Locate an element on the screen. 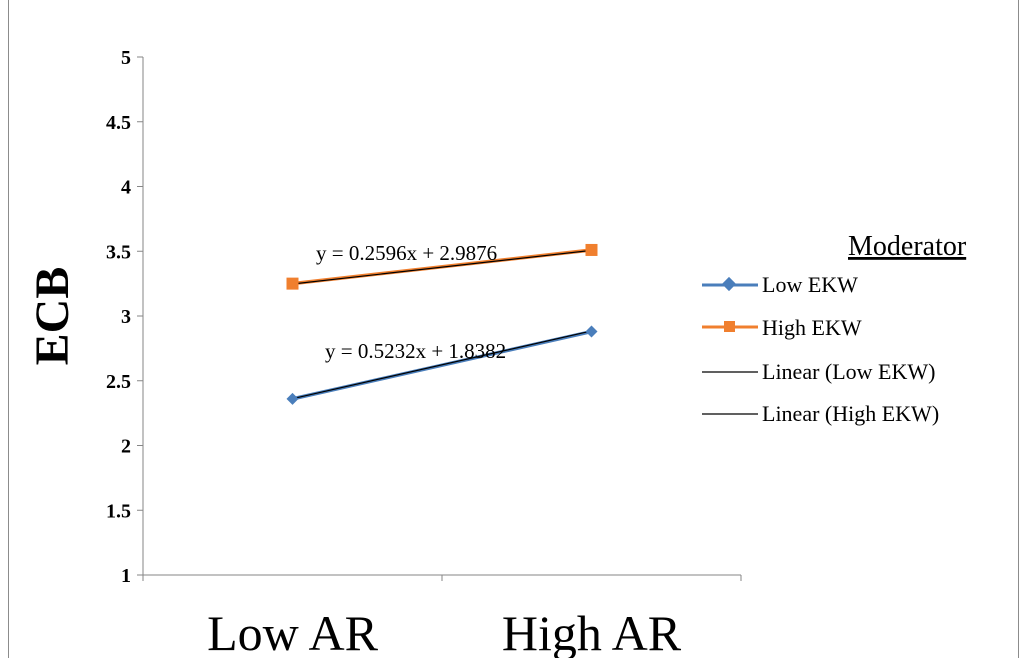 The width and height of the screenshot is (1019, 658). legend-item-high-ekw: High EKW is located at coordinates (782, 327).